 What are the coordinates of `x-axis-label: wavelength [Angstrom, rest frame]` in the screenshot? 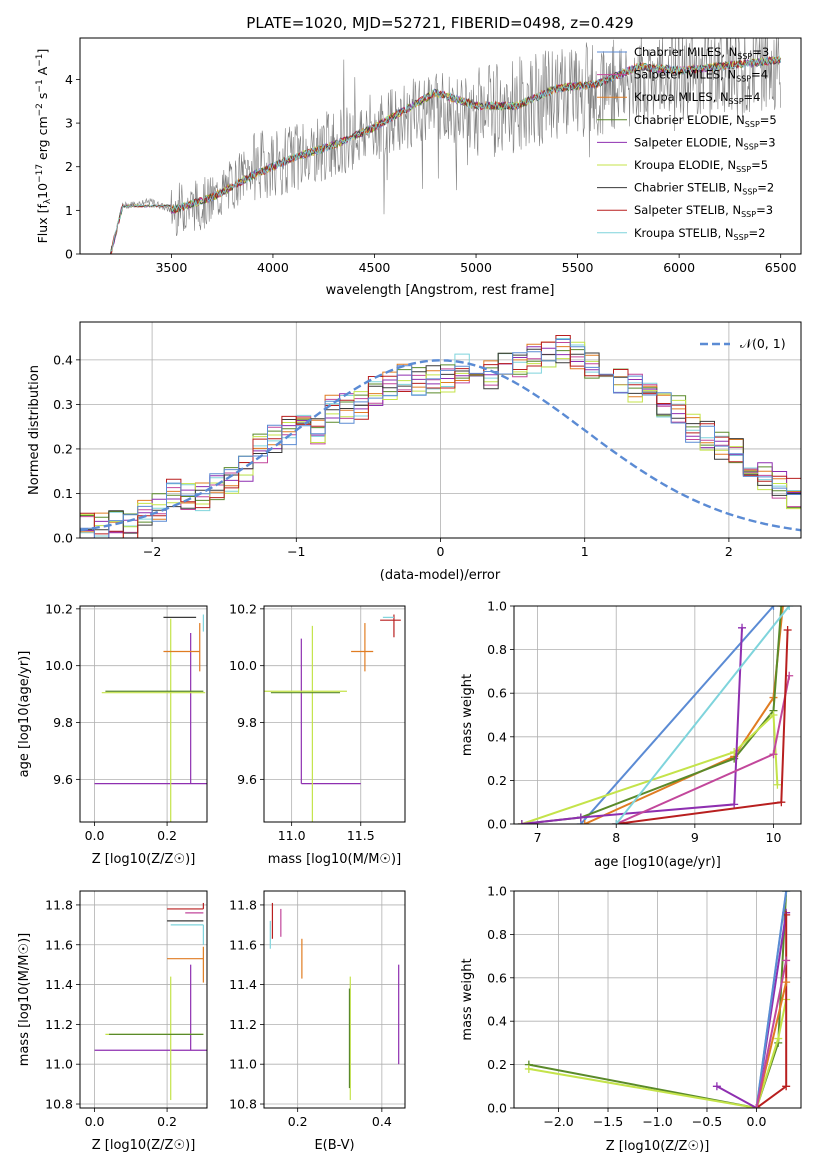 It's located at (440, 290).